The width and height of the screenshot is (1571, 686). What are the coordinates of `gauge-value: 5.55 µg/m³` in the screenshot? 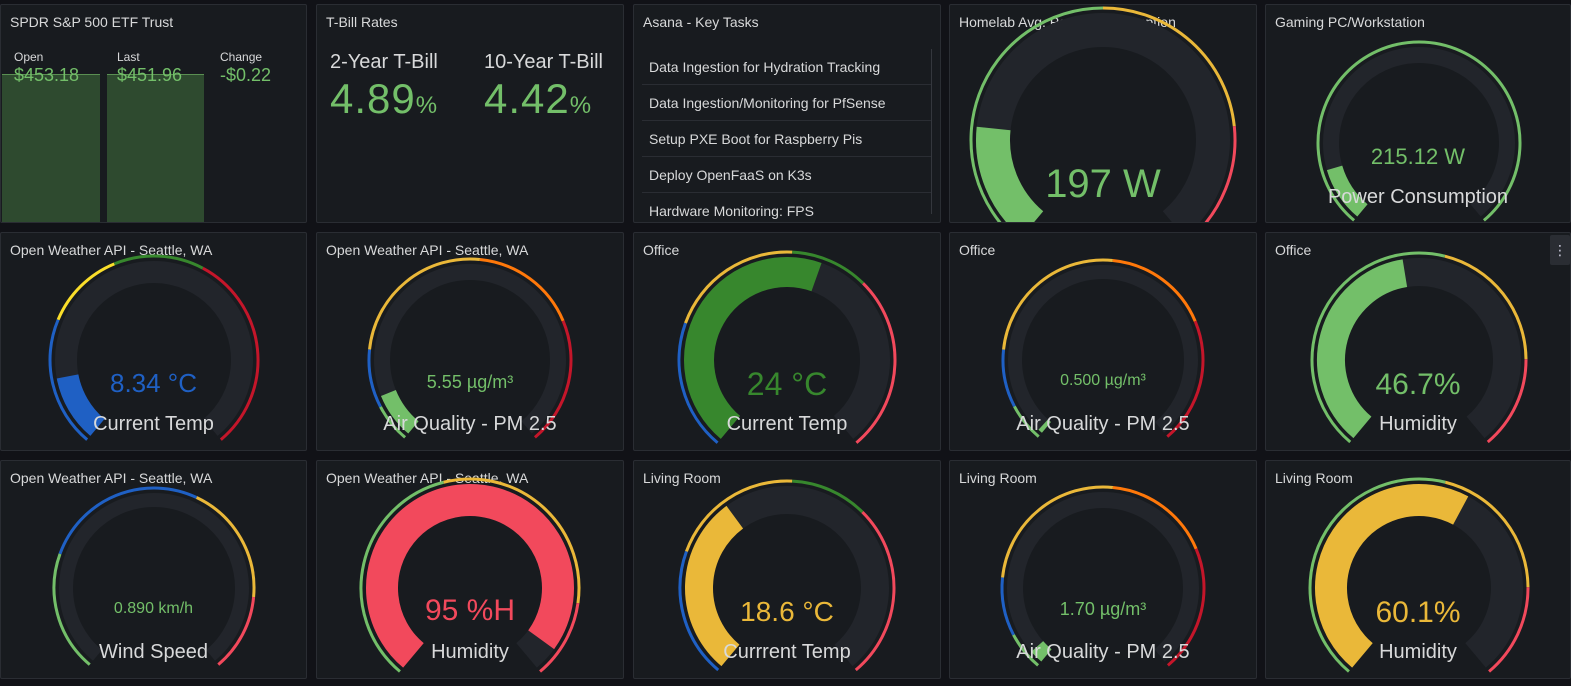 It's located at (470, 382).